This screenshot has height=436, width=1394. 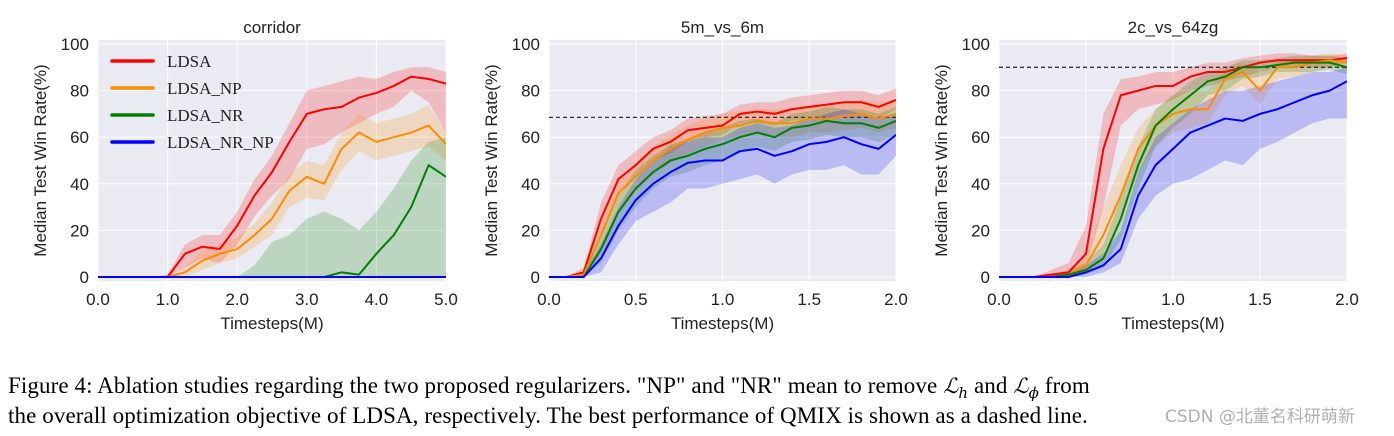 What do you see at coordinates (220, 142) in the screenshot?
I see `legend-label: LDSA_NR_NP` at bounding box center [220, 142].